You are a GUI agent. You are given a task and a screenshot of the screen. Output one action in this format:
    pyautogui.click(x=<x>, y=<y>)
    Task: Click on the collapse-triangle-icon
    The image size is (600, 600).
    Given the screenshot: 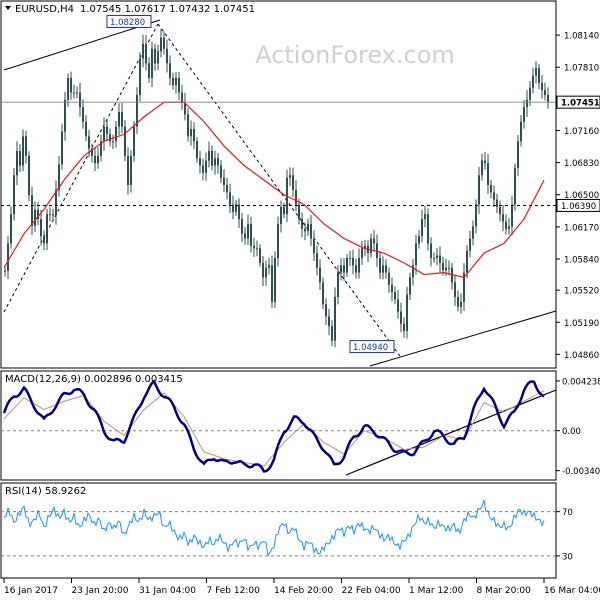 What is the action you would take?
    pyautogui.click(x=8, y=8)
    